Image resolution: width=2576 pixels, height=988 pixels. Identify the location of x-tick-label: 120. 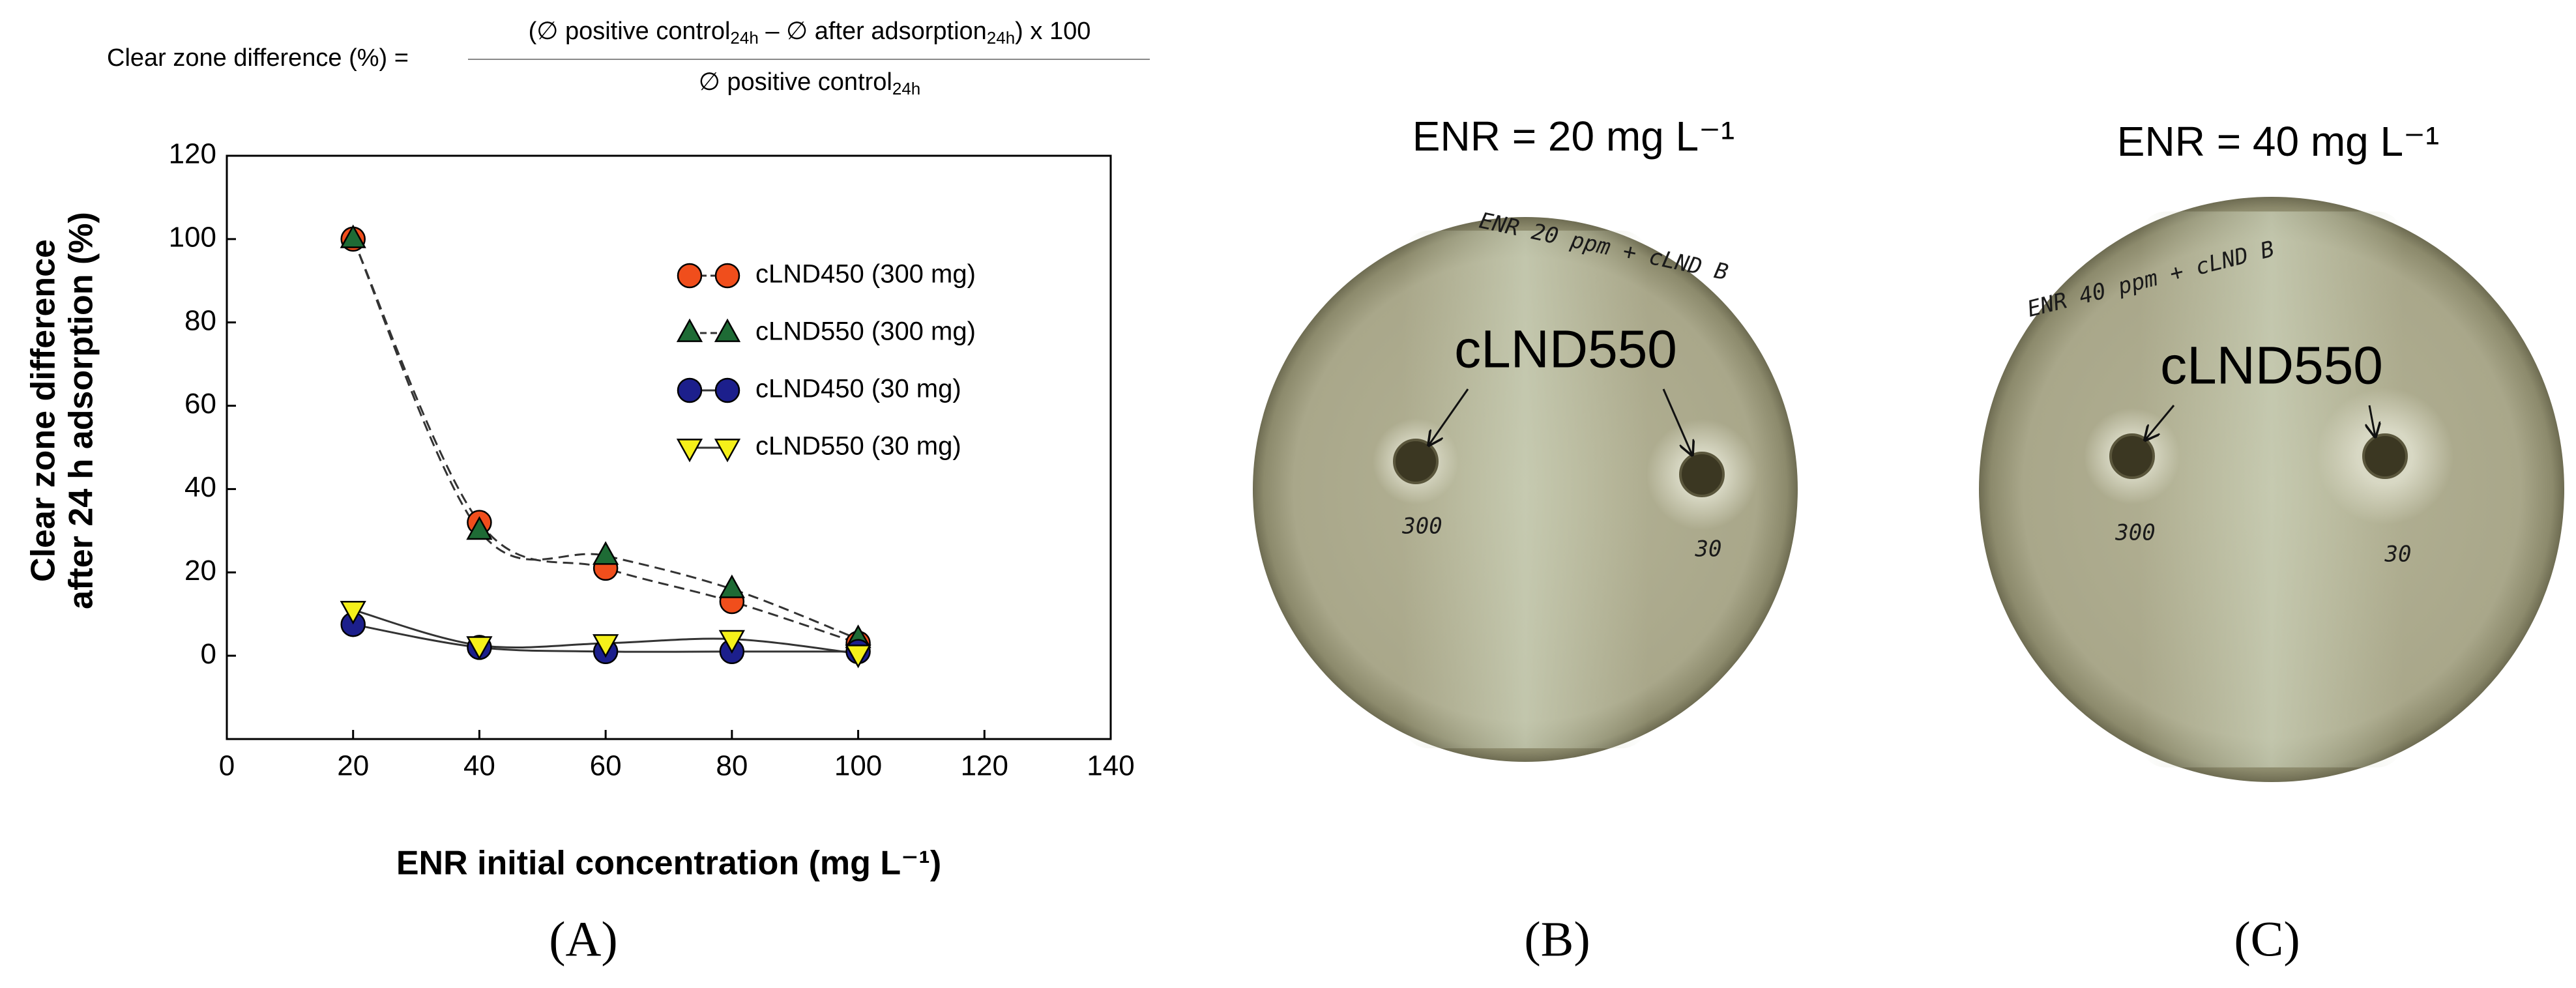
(984, 766).